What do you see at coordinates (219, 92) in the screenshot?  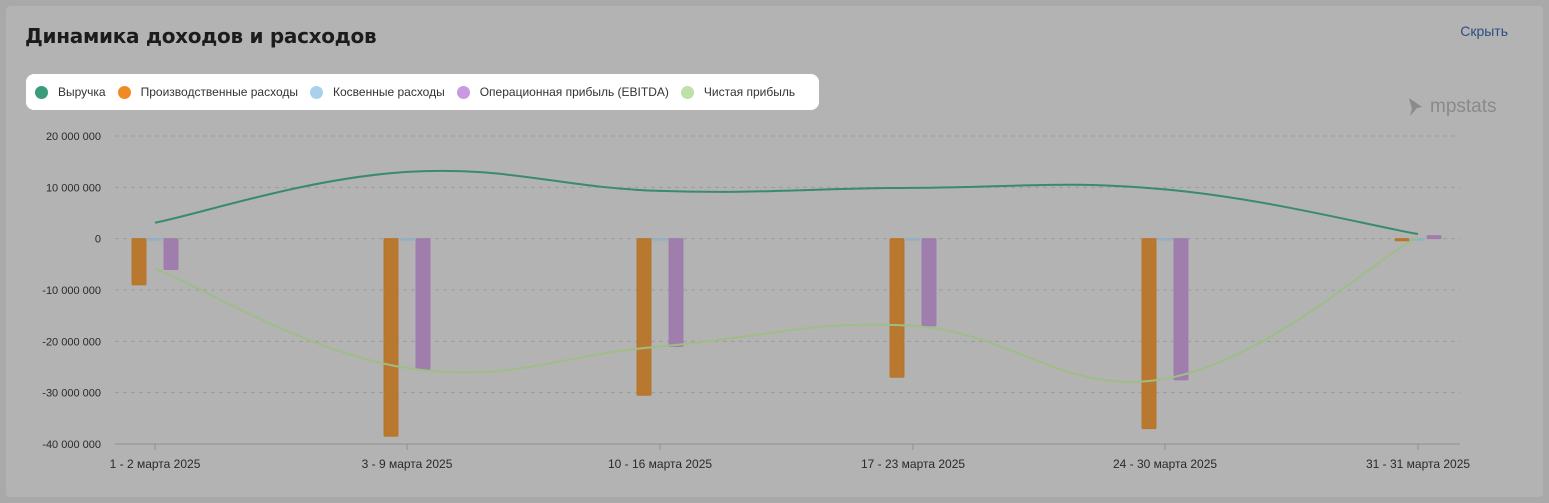 I see `legend-label: Производственные расходы` at bounding box center [219, 92].